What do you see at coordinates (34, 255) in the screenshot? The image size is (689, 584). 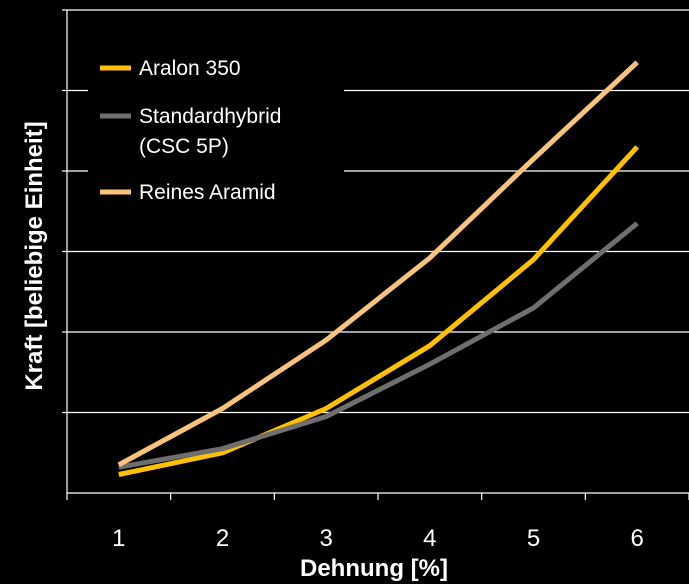 I see `y-axis-title: Kraft [beliebige Einheit]` at bounding box center [34, 255].